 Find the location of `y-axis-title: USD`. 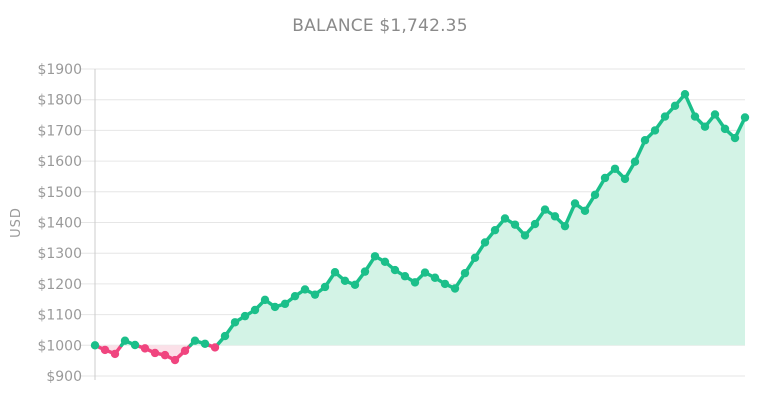

y-axis-title: USD is located at coordinates (16, 222).